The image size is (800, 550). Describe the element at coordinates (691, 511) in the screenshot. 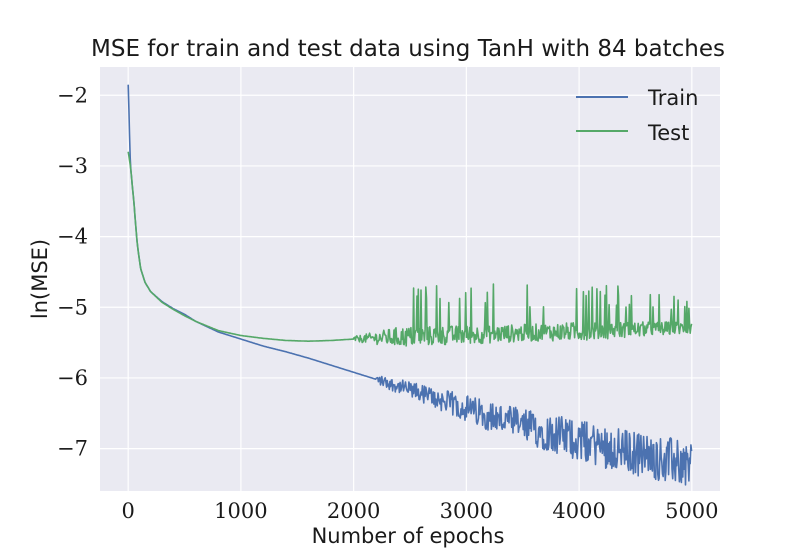

I see `x-tick-label: 5000` at that location.